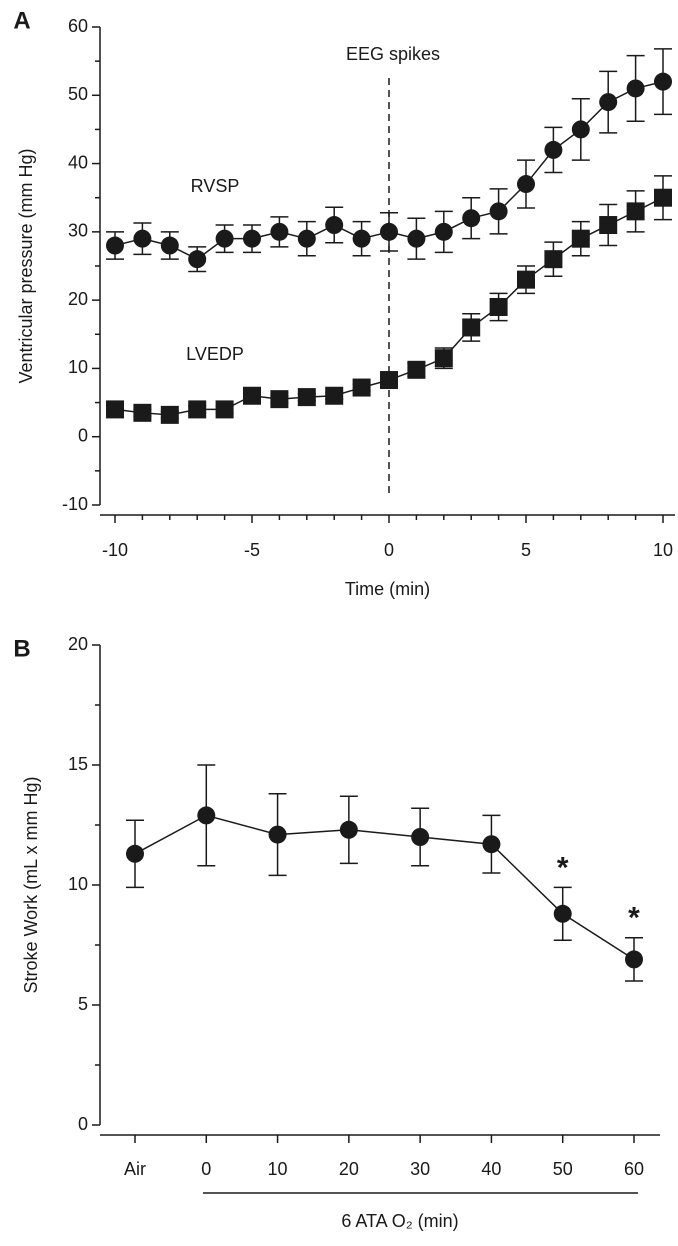  I want to click on series-line, so click(384, 887).